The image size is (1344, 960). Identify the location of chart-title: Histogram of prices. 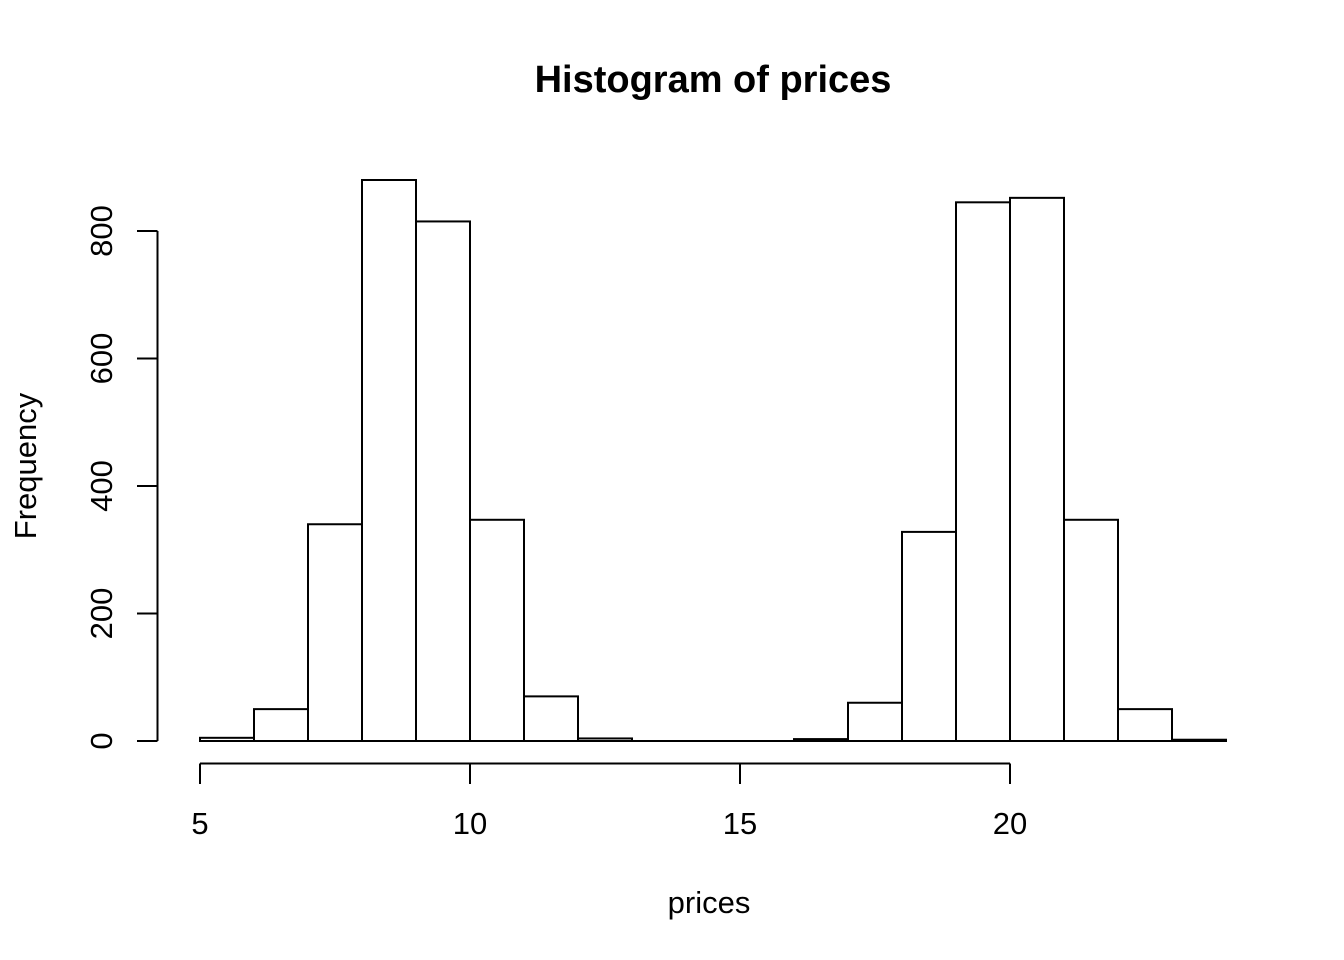
(713, 80).